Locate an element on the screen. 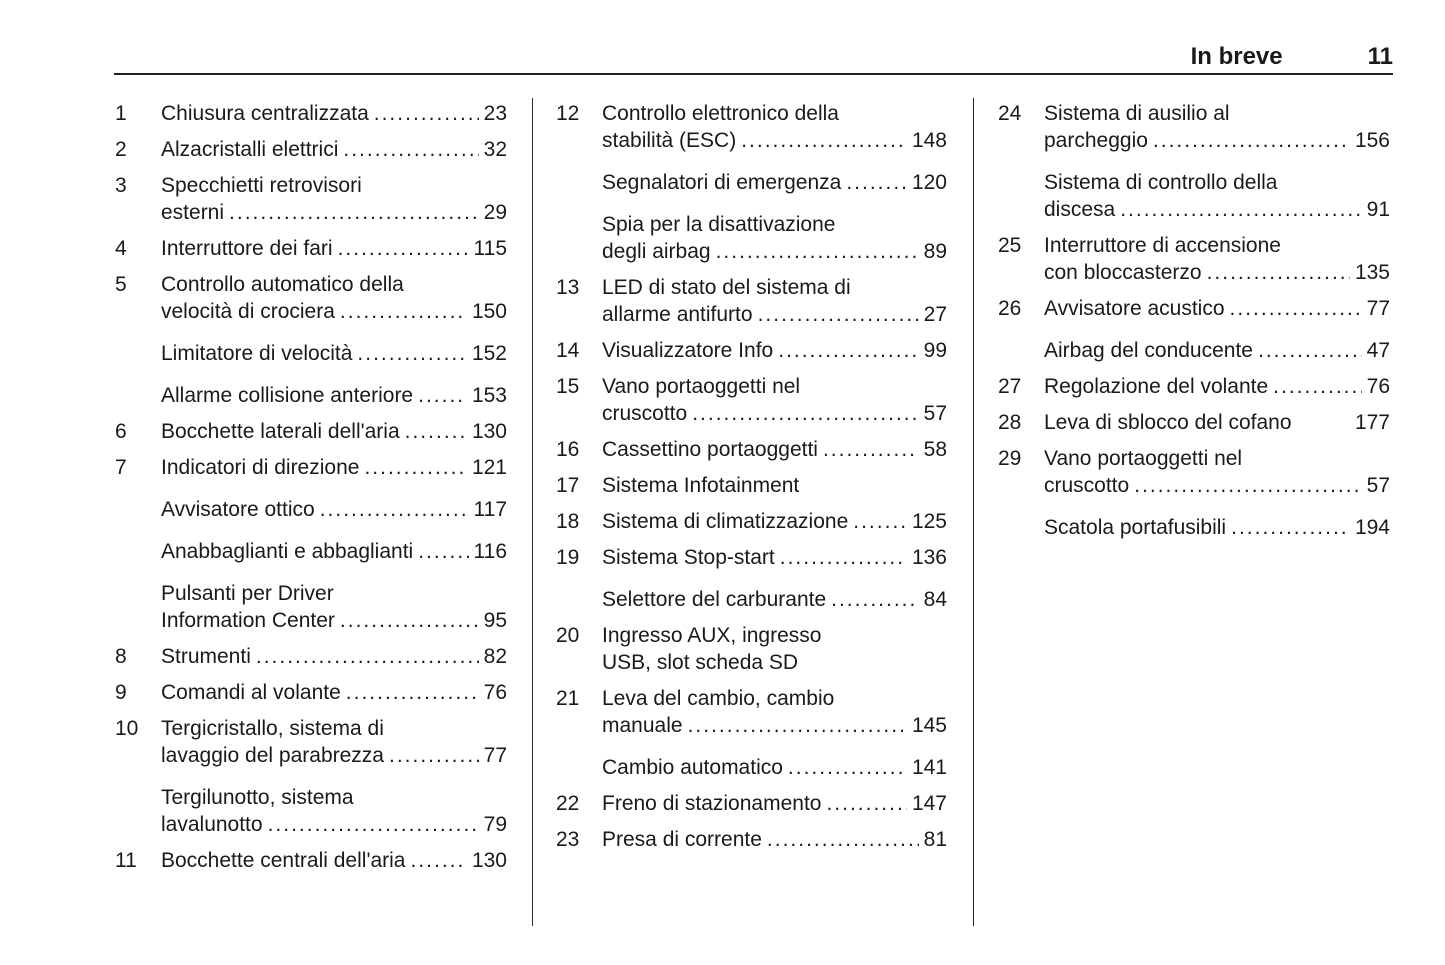  entry-title-text: Chiusura centralizzata is located at coordinates (265, 113).